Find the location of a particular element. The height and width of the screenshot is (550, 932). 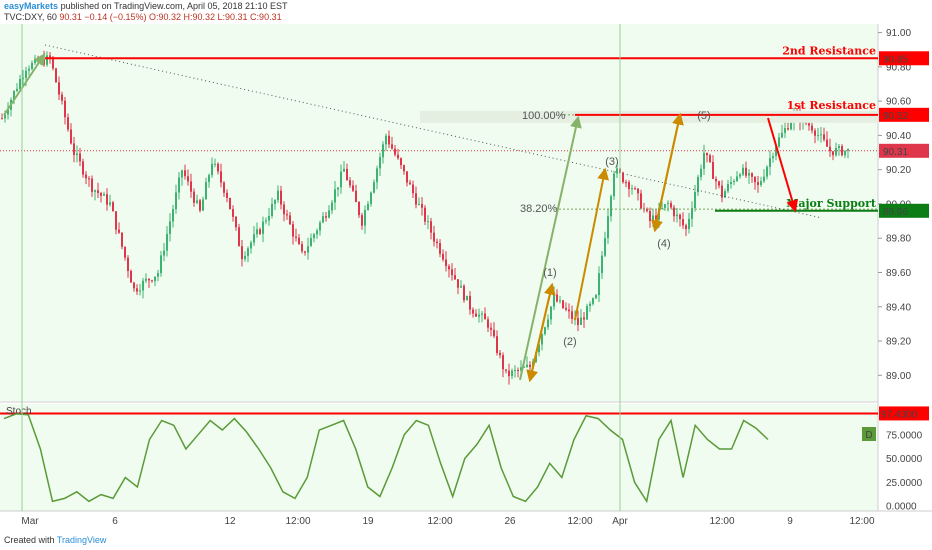

footer: Created with TradingView is located at coordinates (55, 540).